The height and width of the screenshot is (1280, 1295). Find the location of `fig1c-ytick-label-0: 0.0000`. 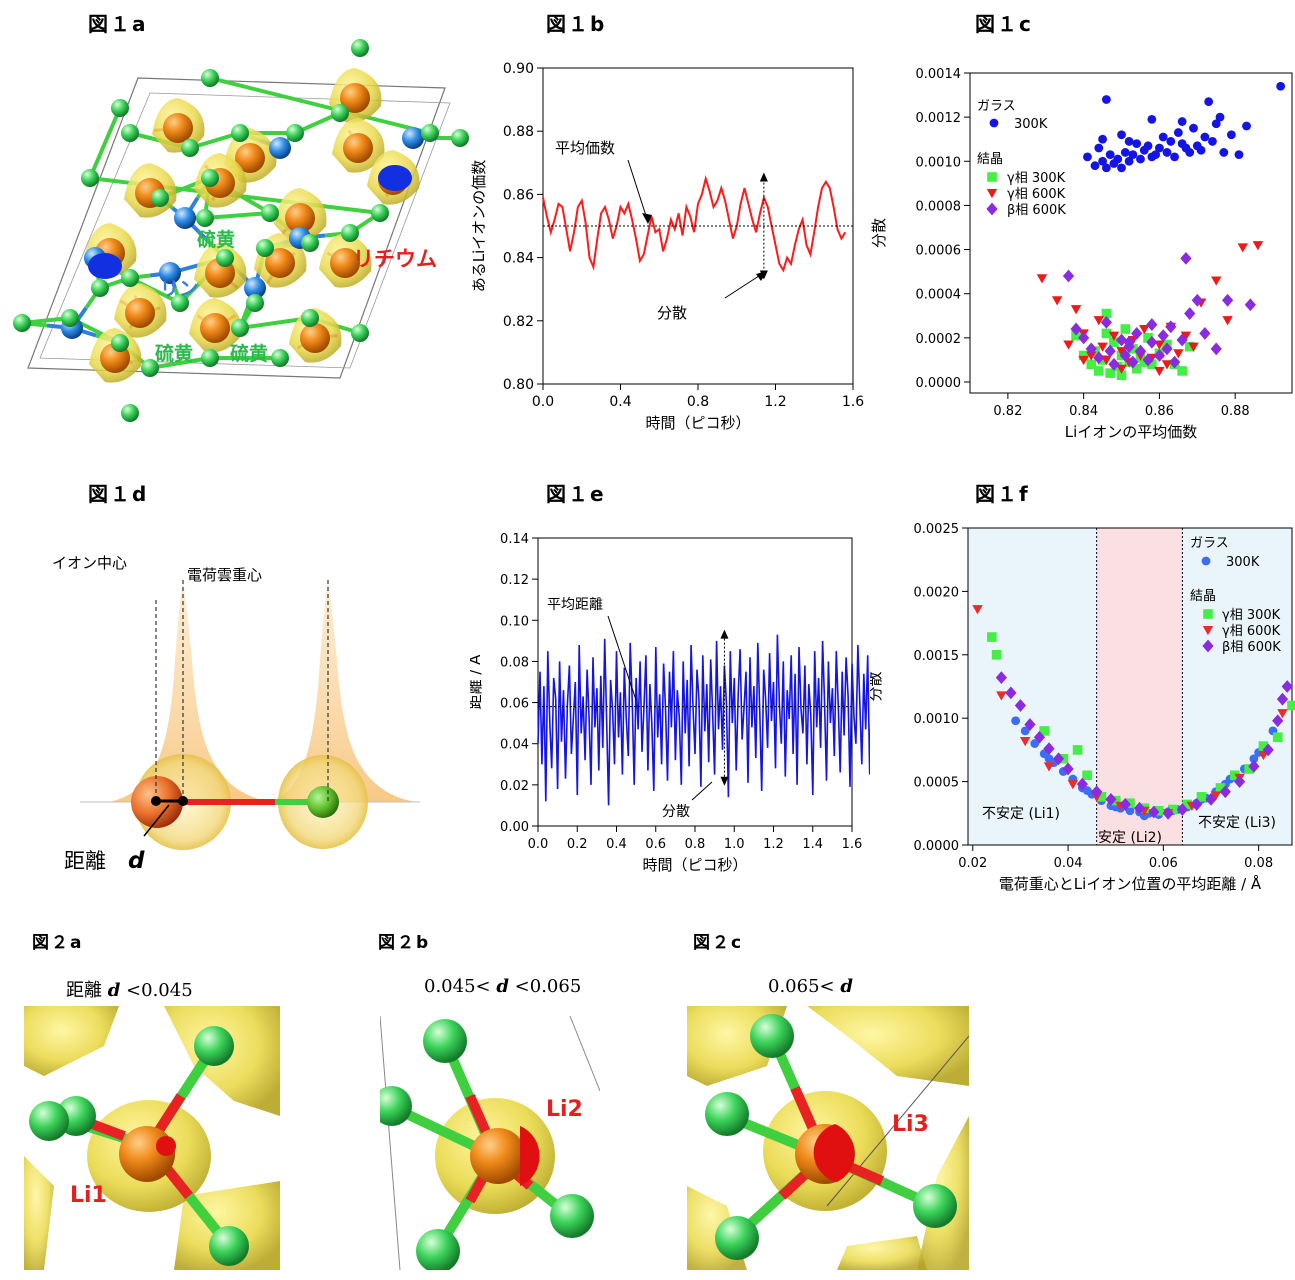

fig1c-ytick-label-0: 0.0000 is located at coordinates (939, 383).